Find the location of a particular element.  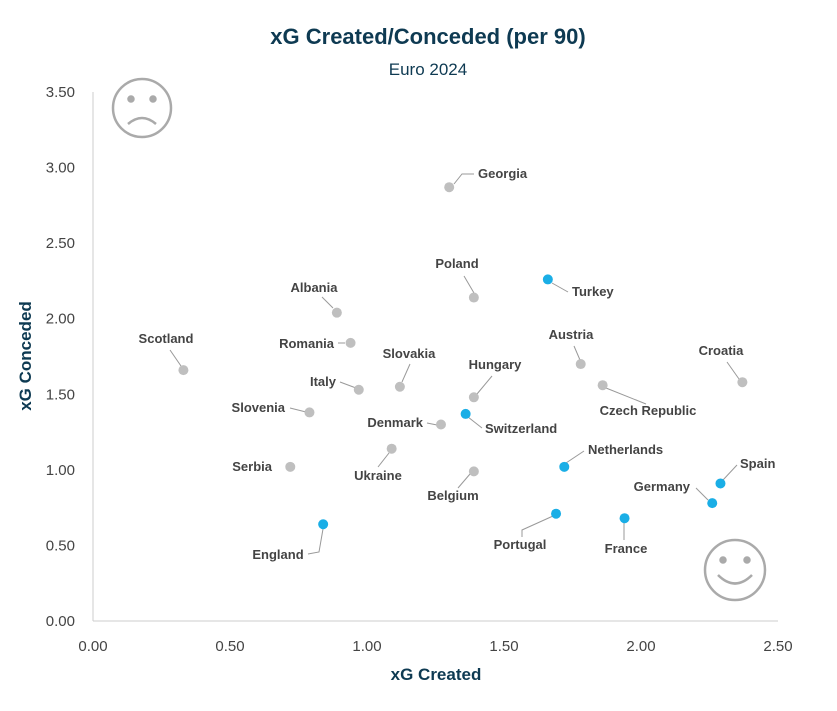

data-point-portugal is located at coordinates (556, 513).